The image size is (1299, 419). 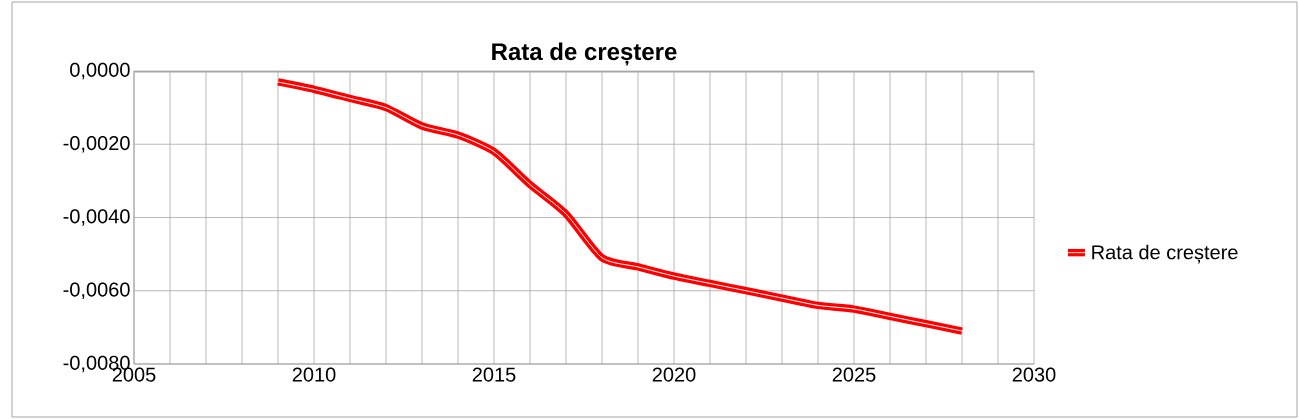 I want to click on y-tick-label: -0,0060, so click(x=96, y=290).